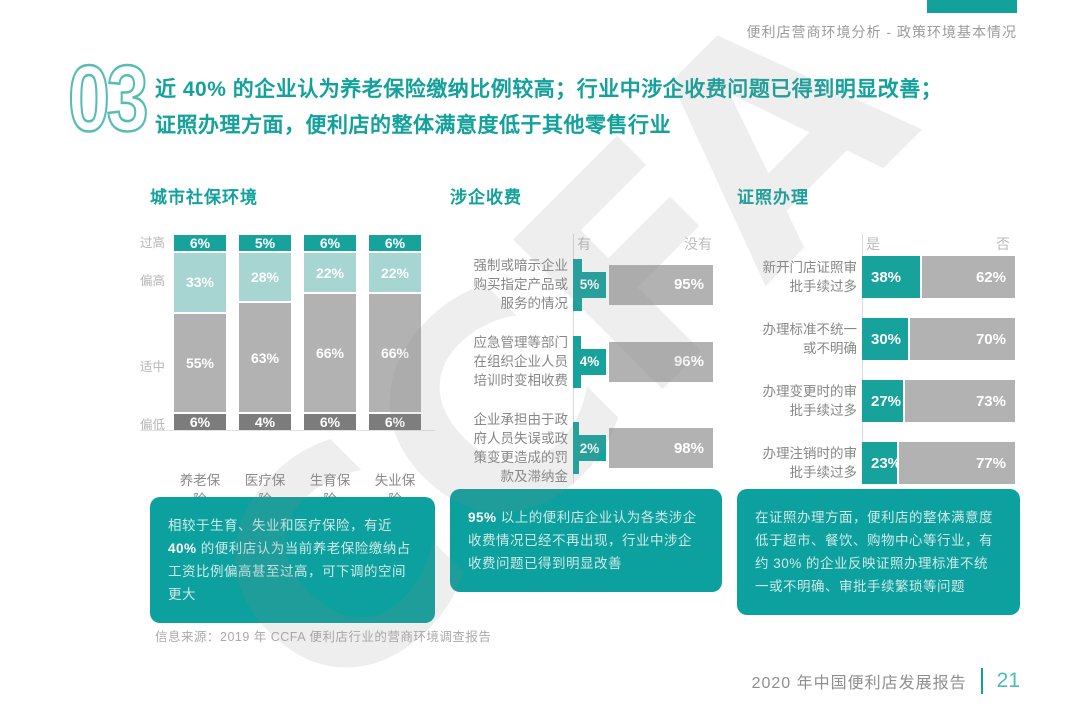  What do you see at coordinates (891, 277) in the screenshot?
I see `chart3-yes-bar: 38%` at bounding box center [891, 277].